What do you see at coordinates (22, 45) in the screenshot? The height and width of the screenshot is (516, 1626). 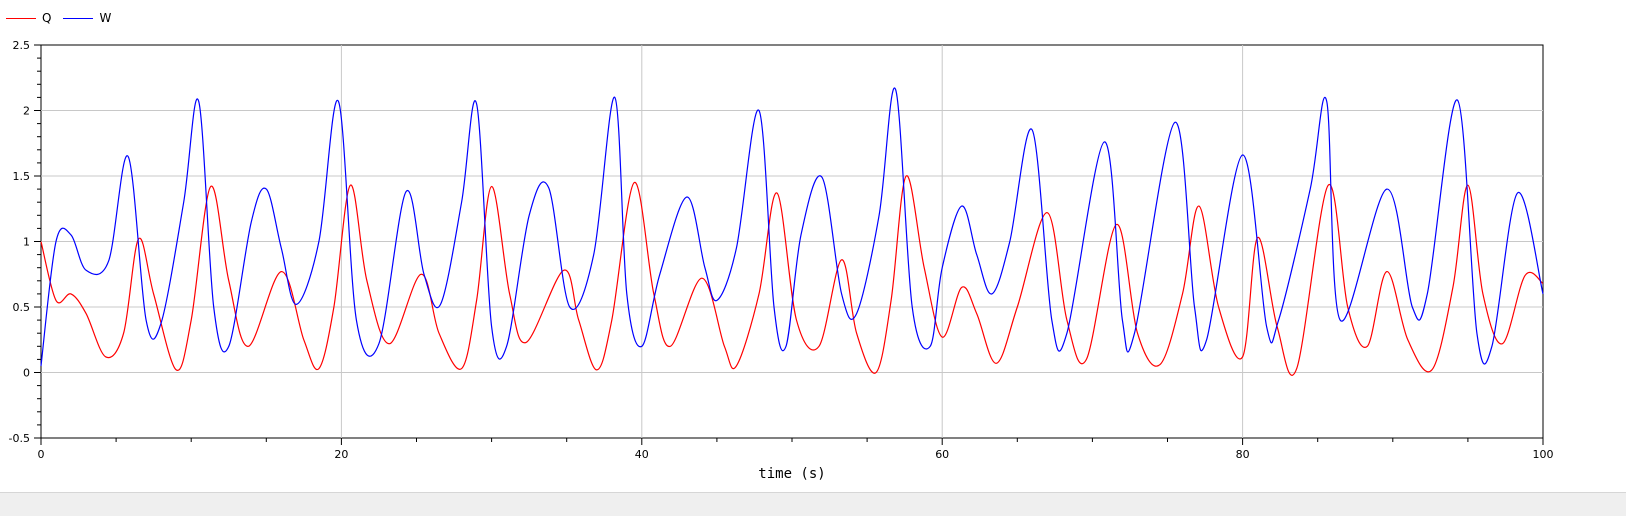 I see `y-tick-label: 2.5` at bounding box center [22, 45].